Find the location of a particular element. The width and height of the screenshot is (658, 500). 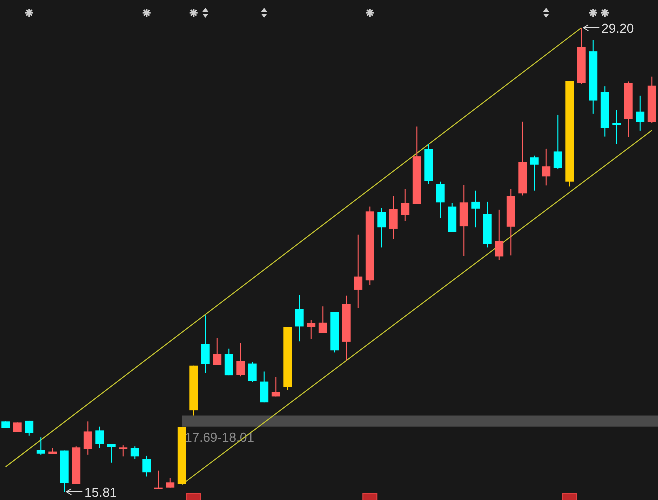

annotation: 29.20 is located at coordinates (618, 28).